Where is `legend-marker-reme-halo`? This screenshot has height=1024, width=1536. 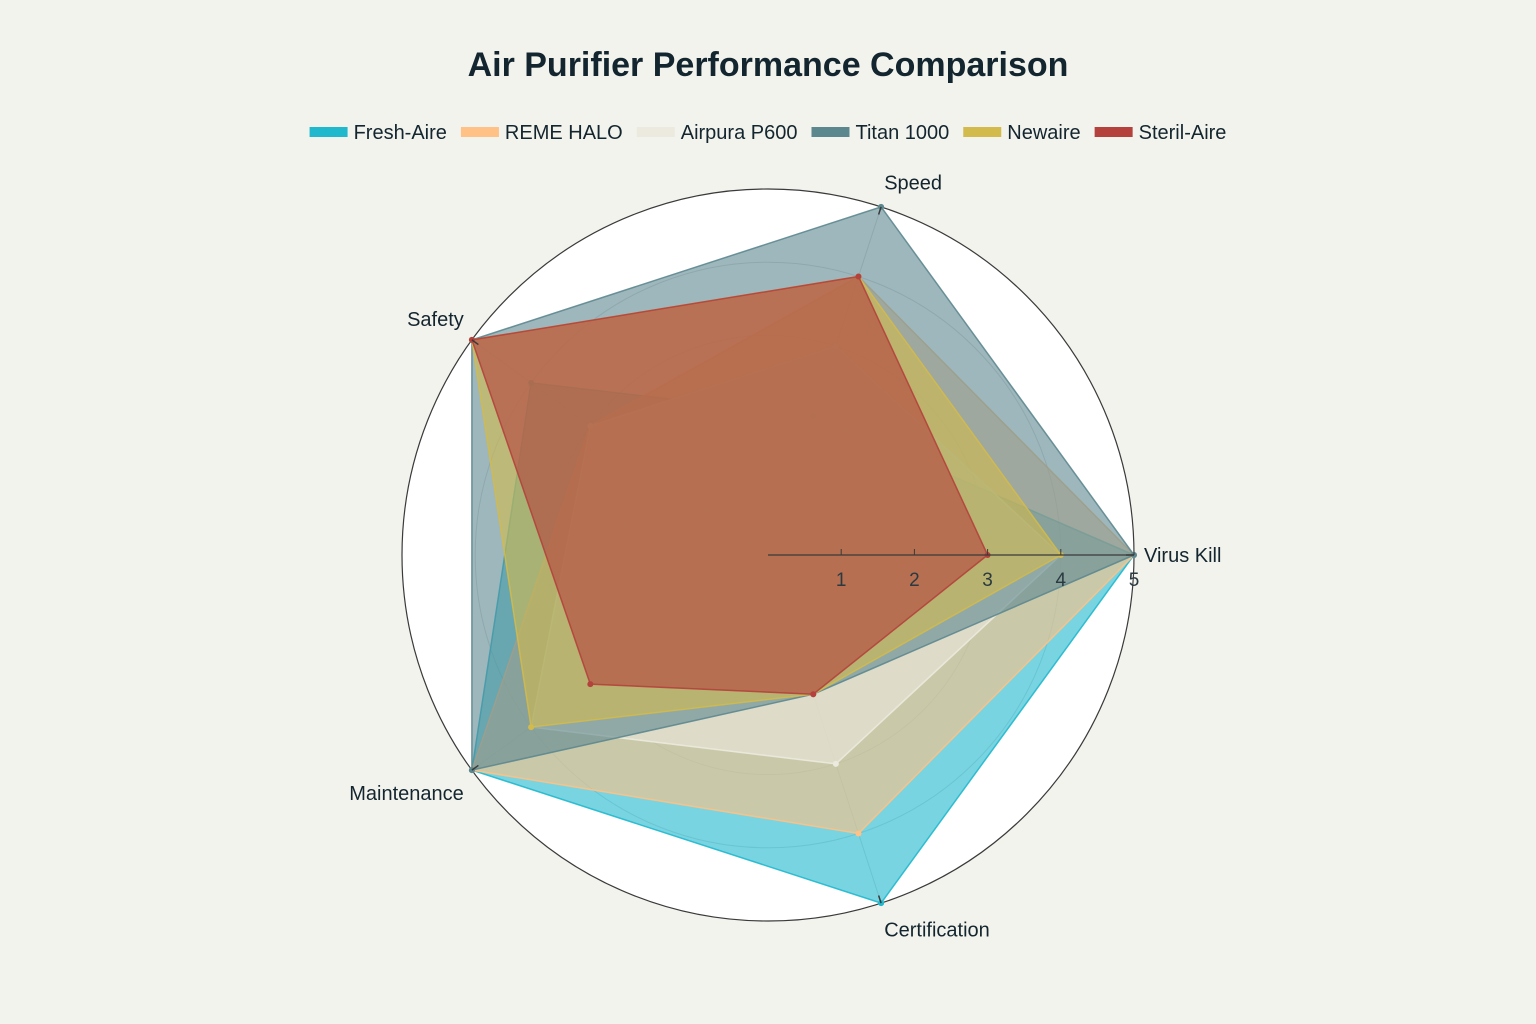 legend-marker-reme-halo is located at coordinates (480, 131).